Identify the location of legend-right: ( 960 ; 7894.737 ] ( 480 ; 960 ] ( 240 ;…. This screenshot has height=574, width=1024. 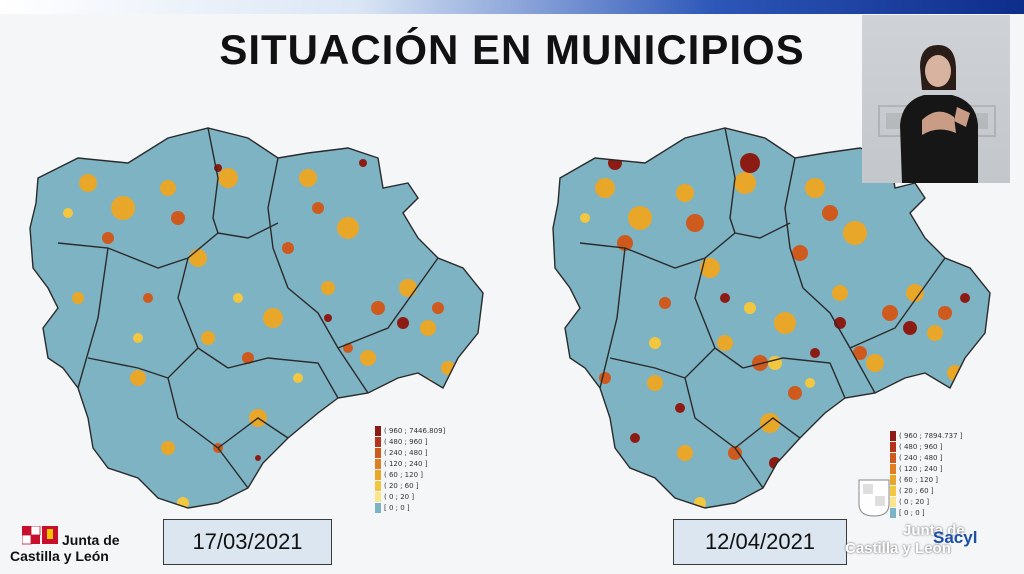
(926, 474).